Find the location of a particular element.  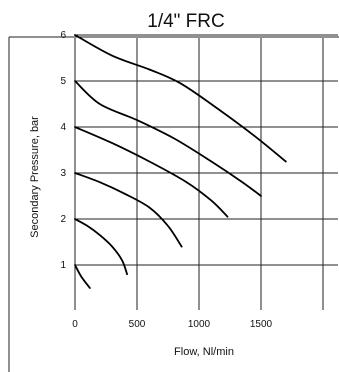

x-tick-label: 1000 is located at coordinates (199, 324).